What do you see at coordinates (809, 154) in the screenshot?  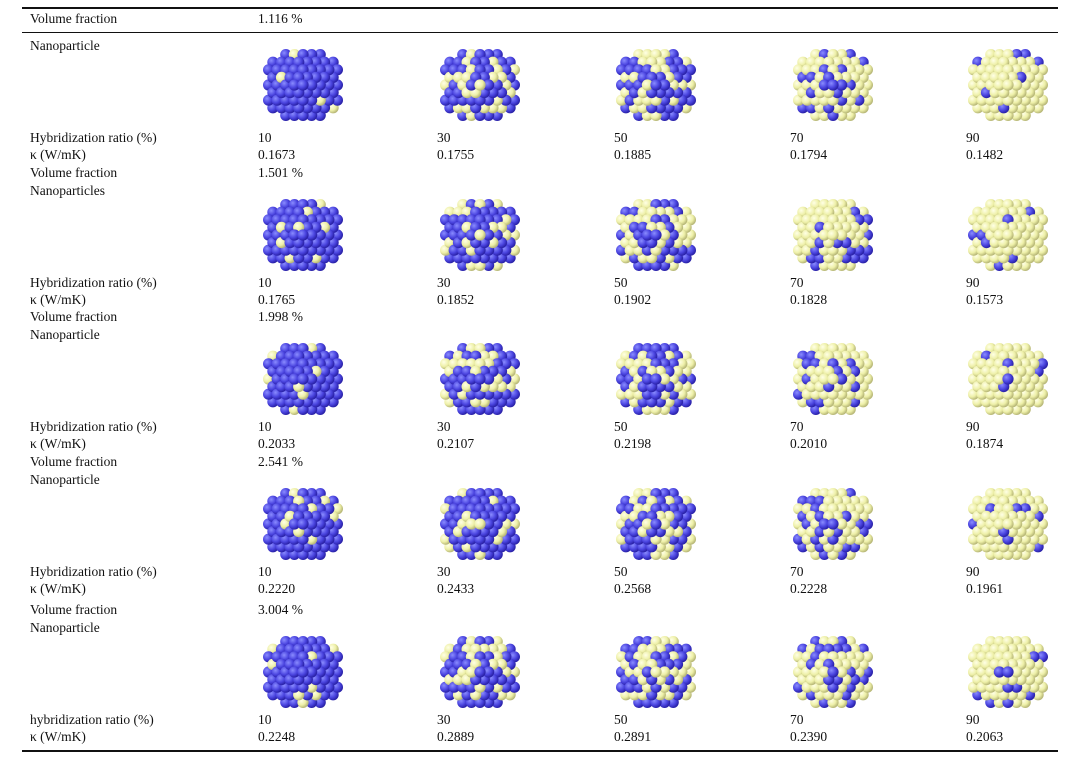 I see `kappa-value: 0.1794` at bounding box center [809, 154].